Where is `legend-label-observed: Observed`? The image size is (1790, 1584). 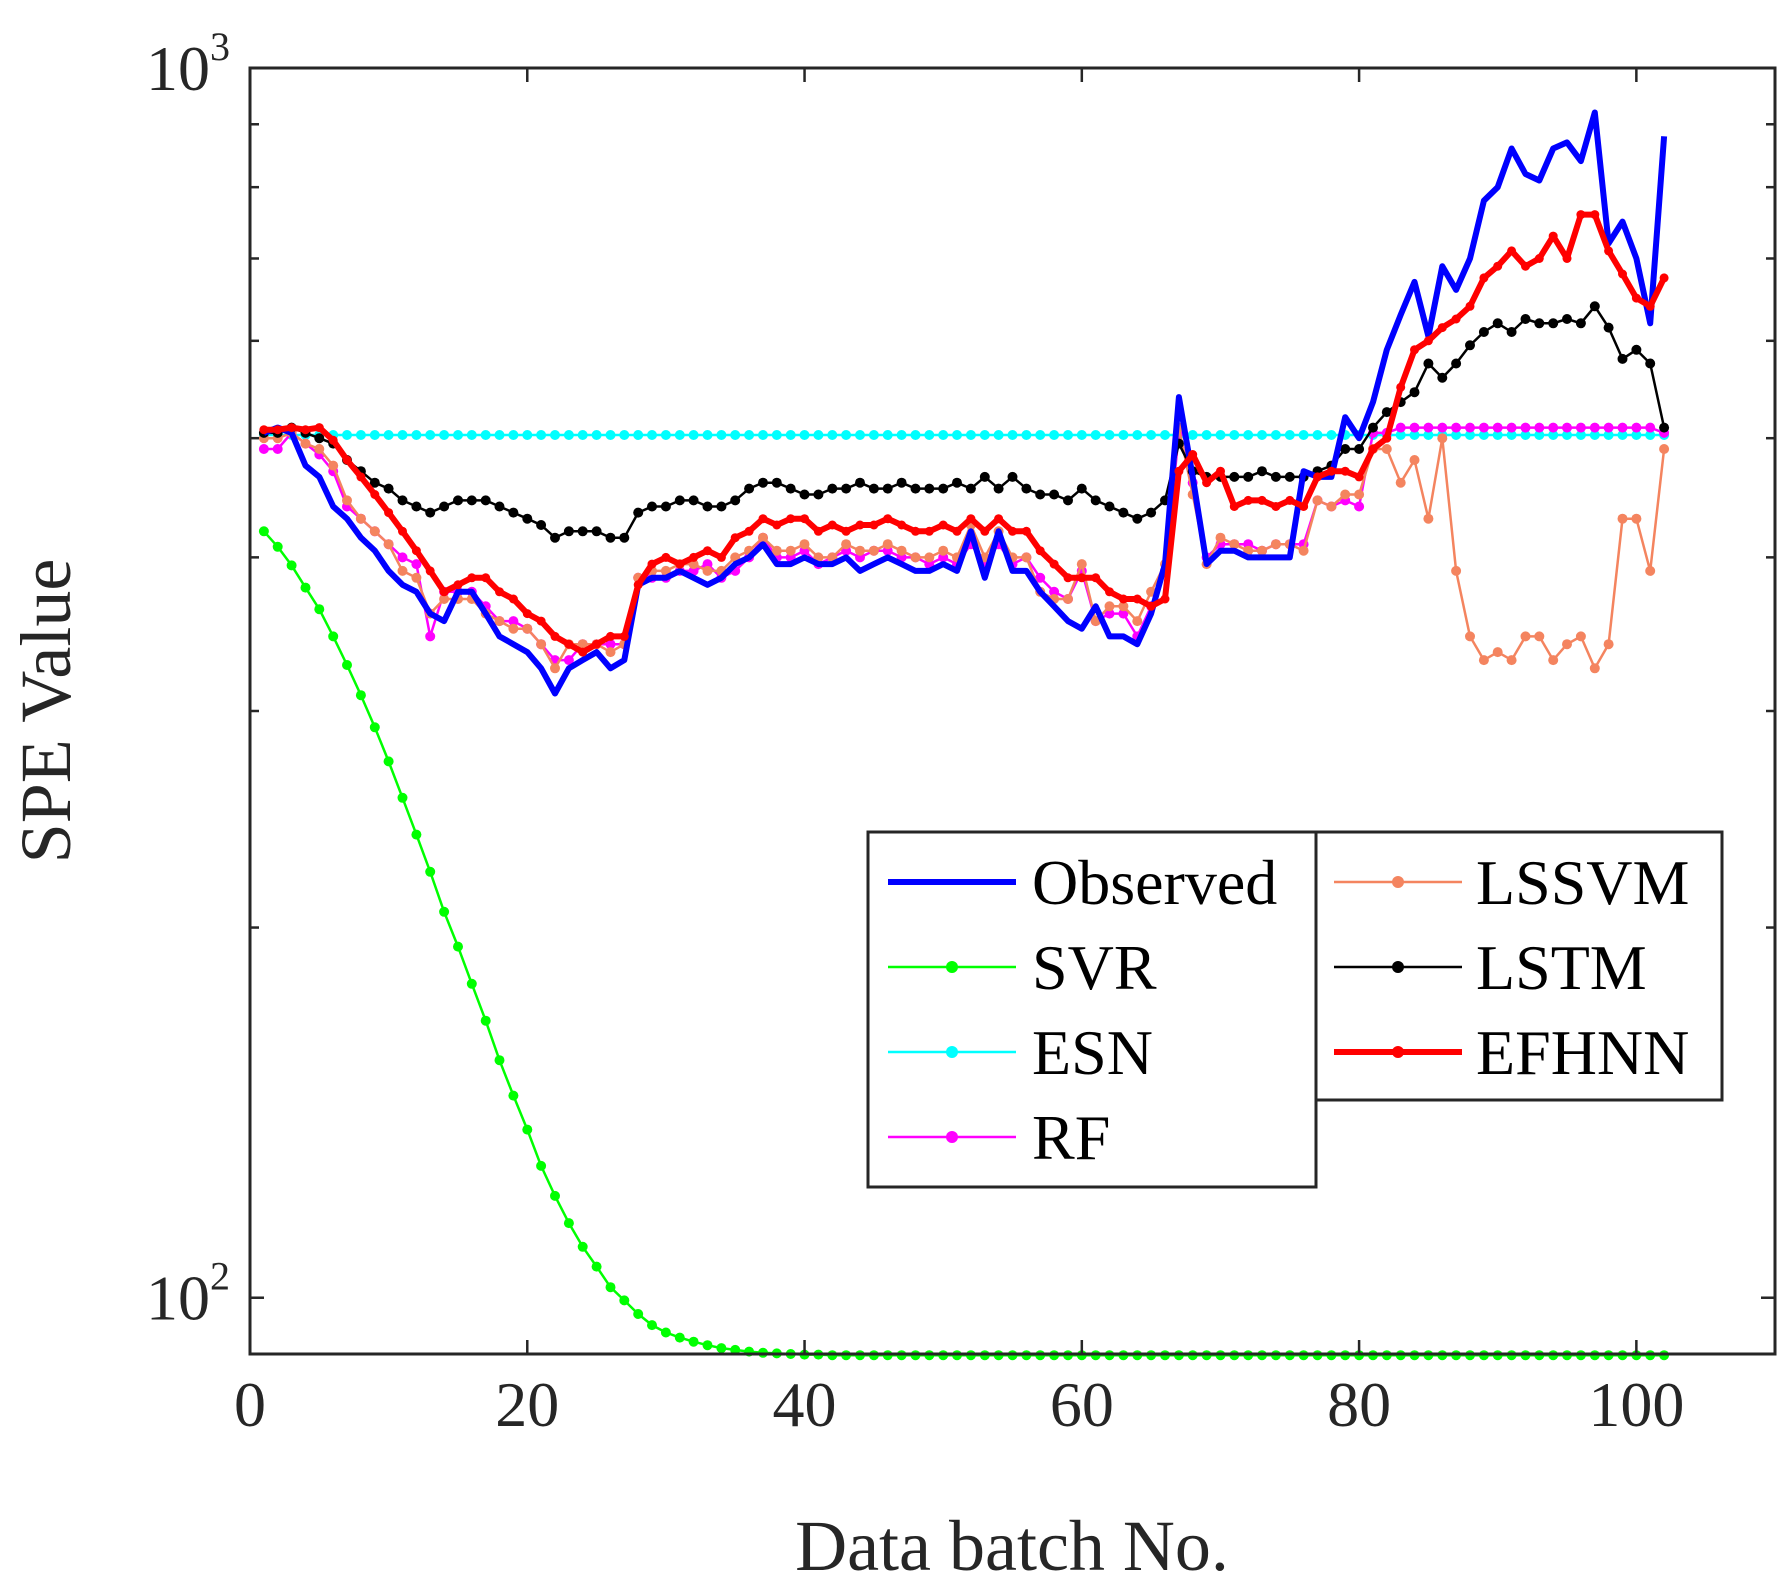 legend-label-observed: Observed is located at coordinates (1154, 882).